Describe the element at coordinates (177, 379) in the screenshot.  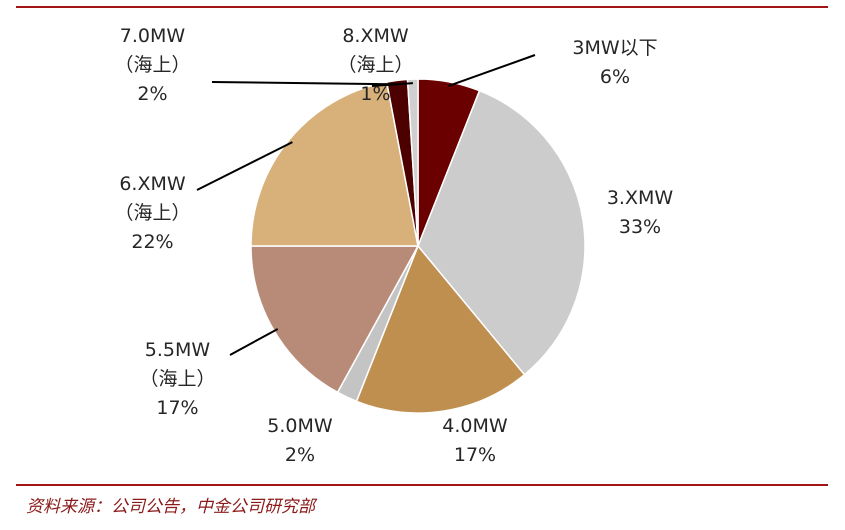
I see `slice-label-5-5mw: 5.5MW （海上） 17%` at that location.